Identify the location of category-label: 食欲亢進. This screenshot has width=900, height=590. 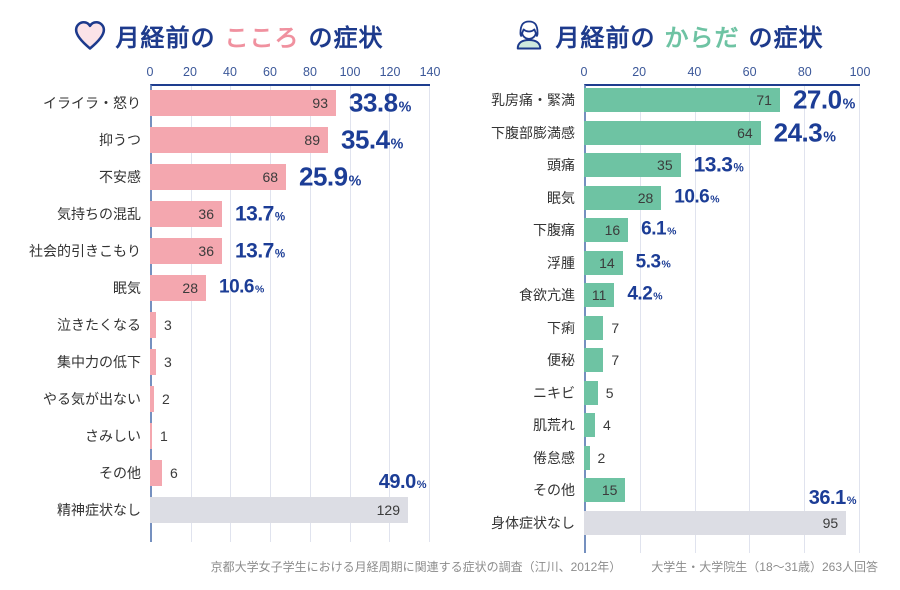
(547, 295).